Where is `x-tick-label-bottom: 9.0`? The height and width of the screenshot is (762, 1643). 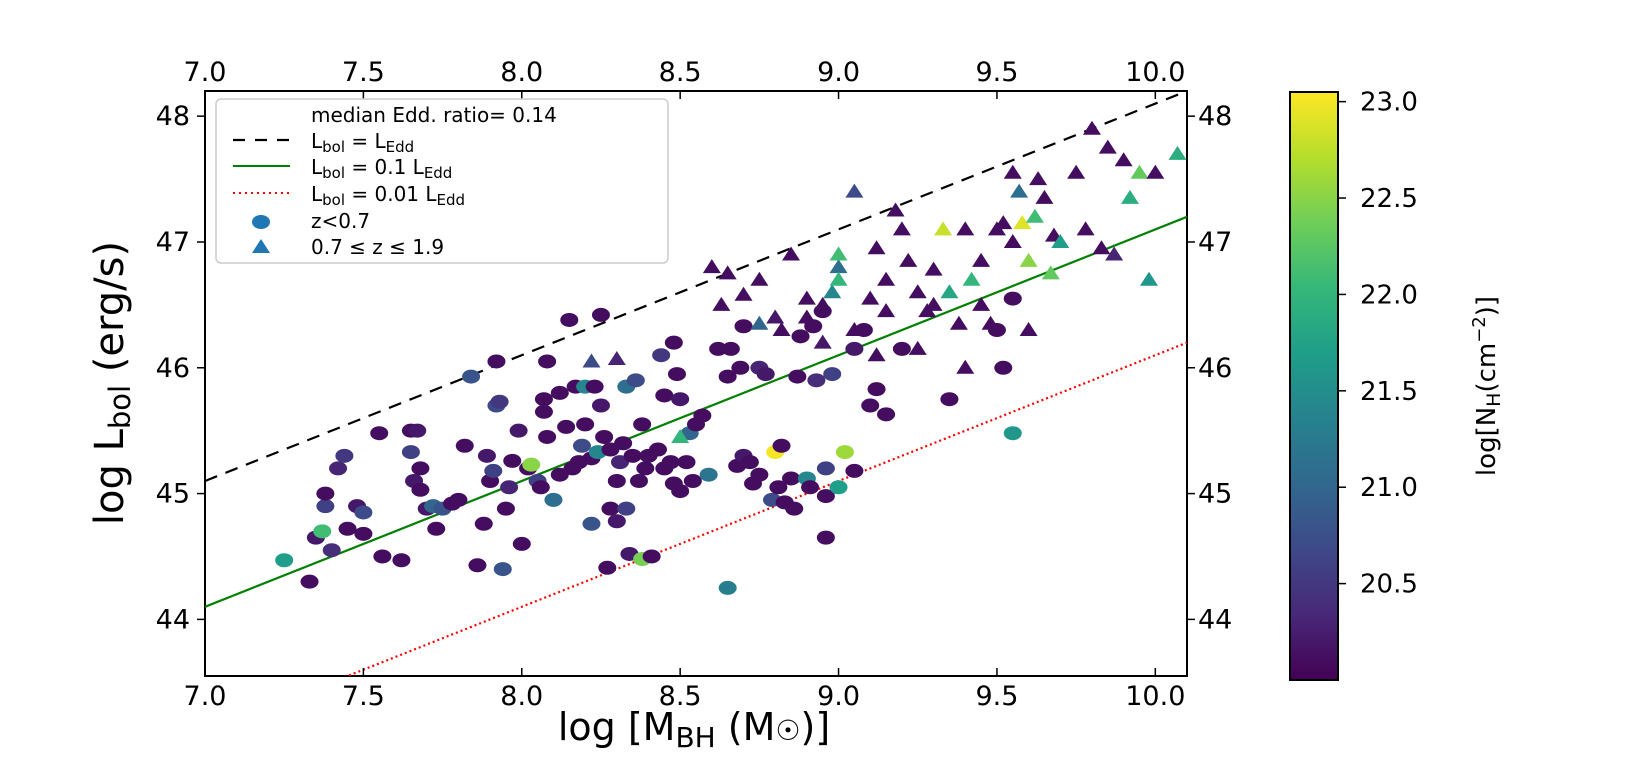
x-tick-label-bottom: 9.0 is located at coordinates (838, 696).